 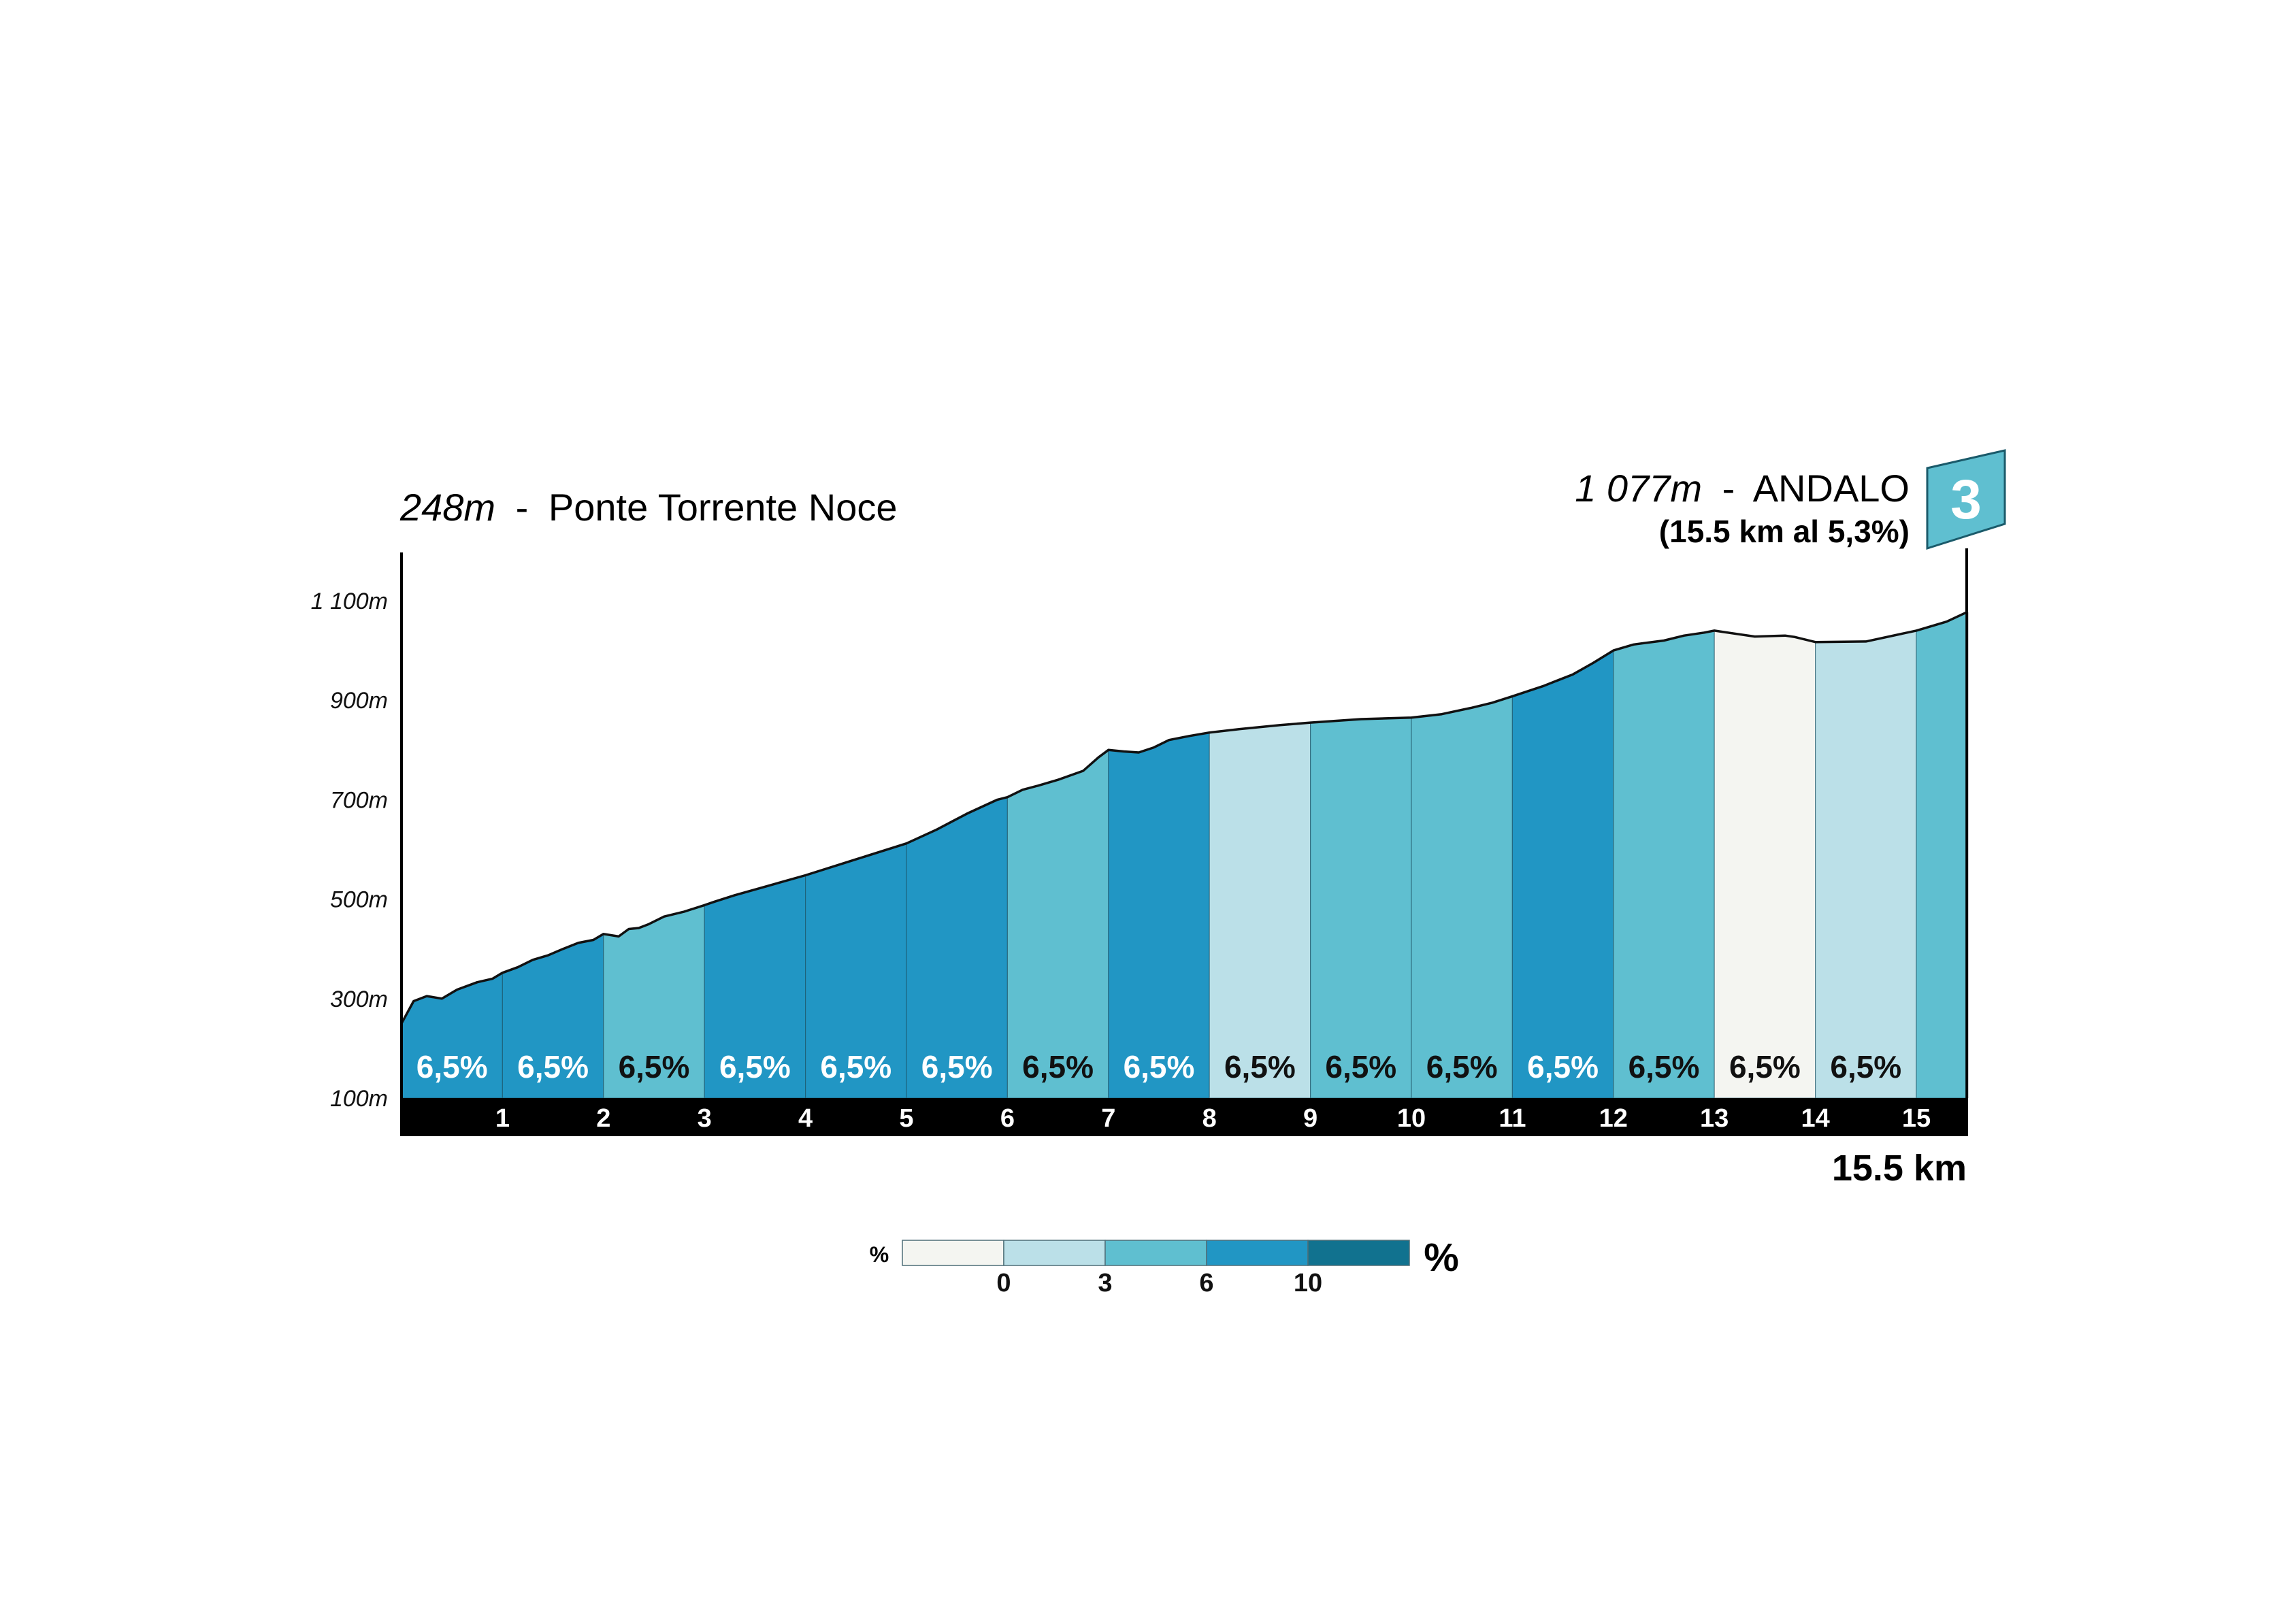 What do you see at coordinates (603, 1118) in the screenshot?
I see `x-tick-label: 2` at bounding box center [603, 1118].